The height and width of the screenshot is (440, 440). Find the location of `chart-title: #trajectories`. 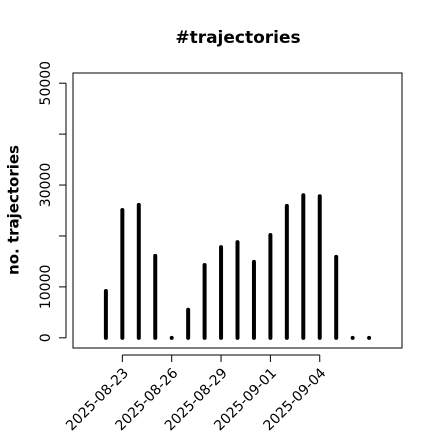

chart-title: #trajectories is located at coordinates (237, 38).